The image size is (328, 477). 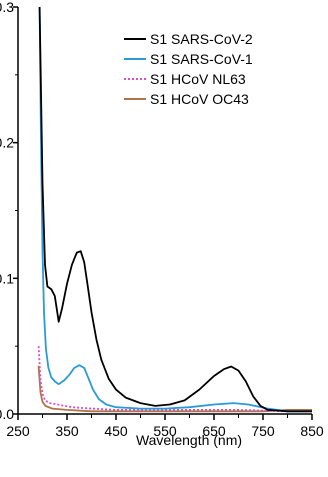 I want to click on y-axis-ticks: 0.0 0.1 0.2 0.3, so click(x=9, y=211).